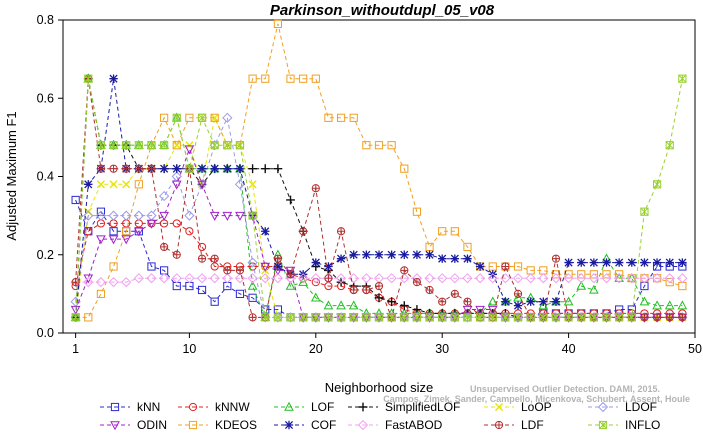 The width and height of the screenshot is (703, 434). Describe the element at coordinates (152, 425) in the screenshot. I see `legend-label: ODIN` at that location.